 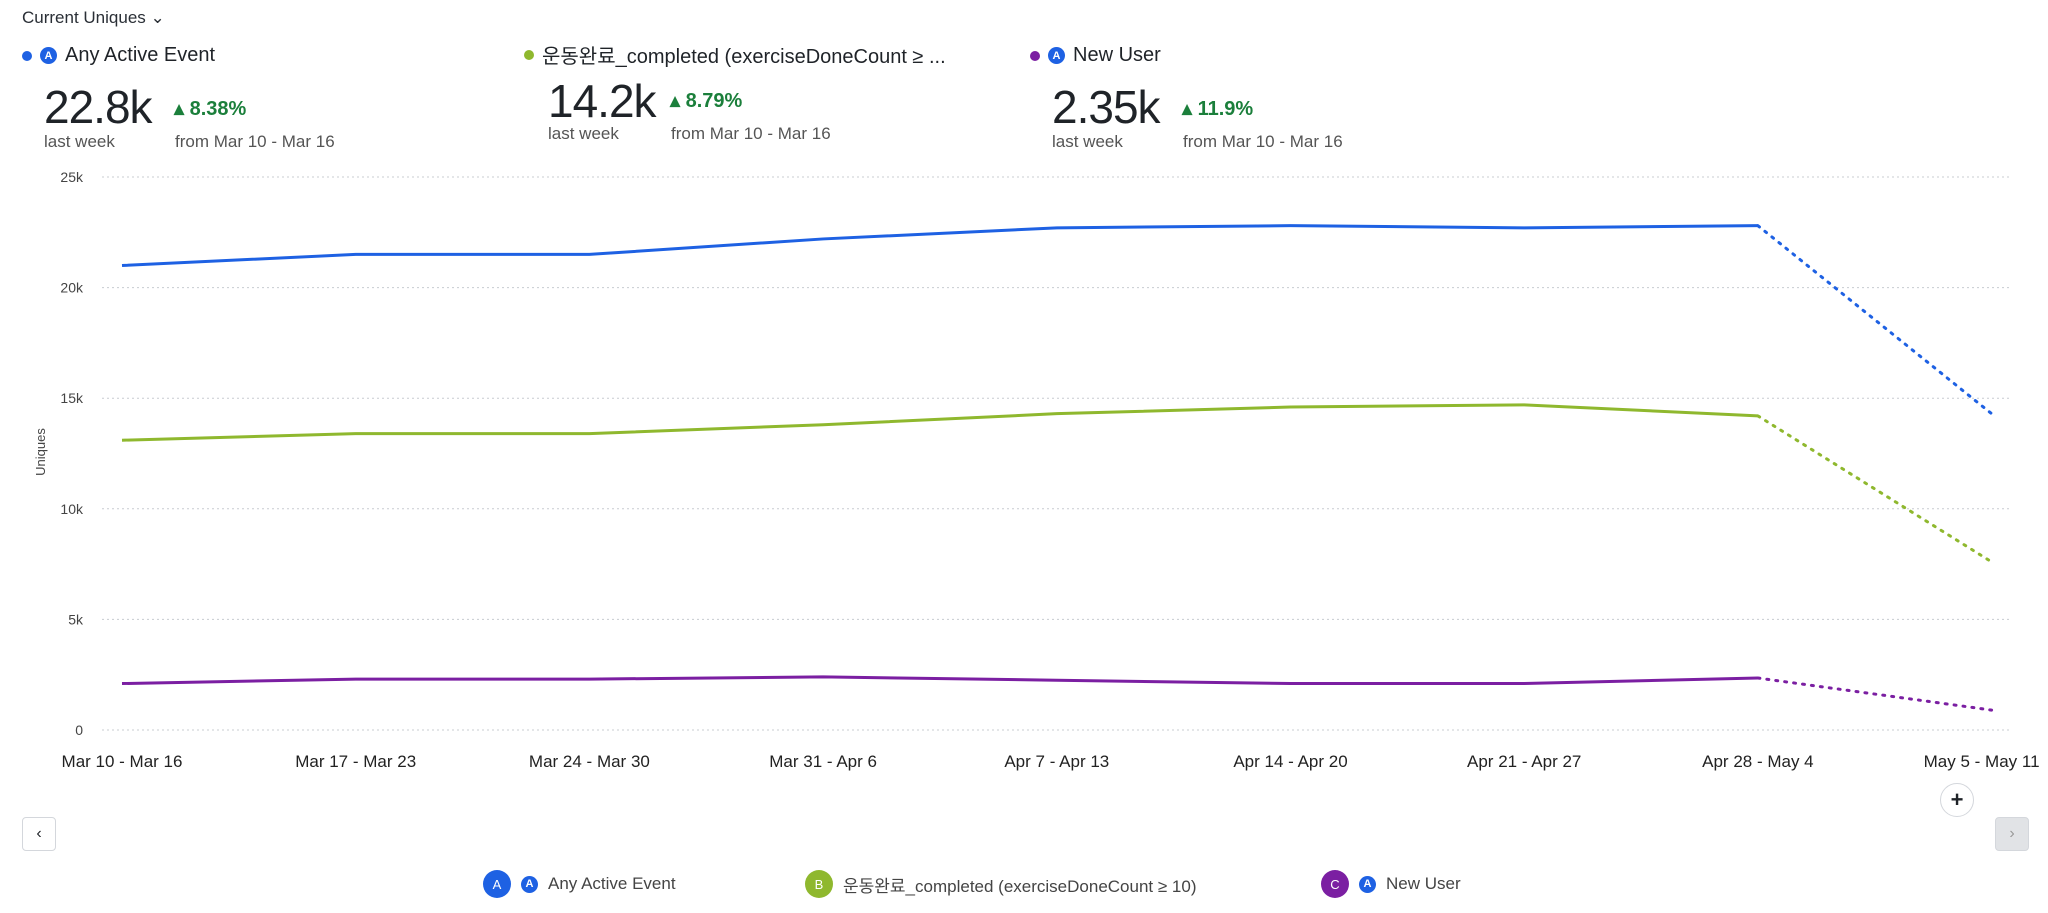 What do you see at coordinates (98, 107) in the screenshot?
I see `card-value: 22.8k` at bounding box center [98, 107].